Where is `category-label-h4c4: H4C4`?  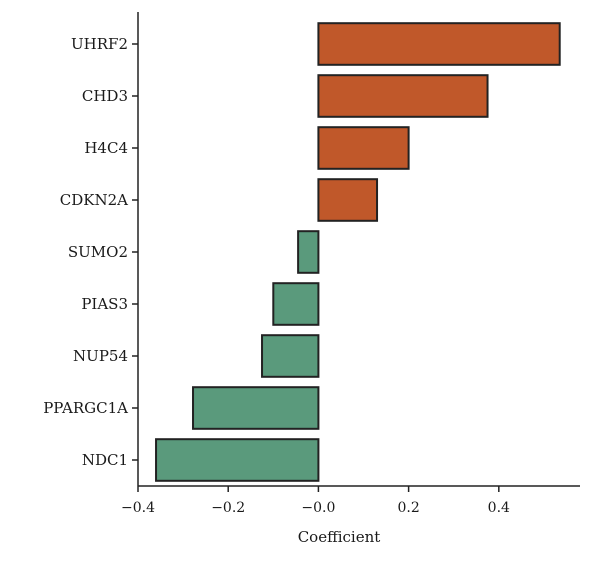 category-label-h4c4: H4C4 is located at coordinates (106, 148).